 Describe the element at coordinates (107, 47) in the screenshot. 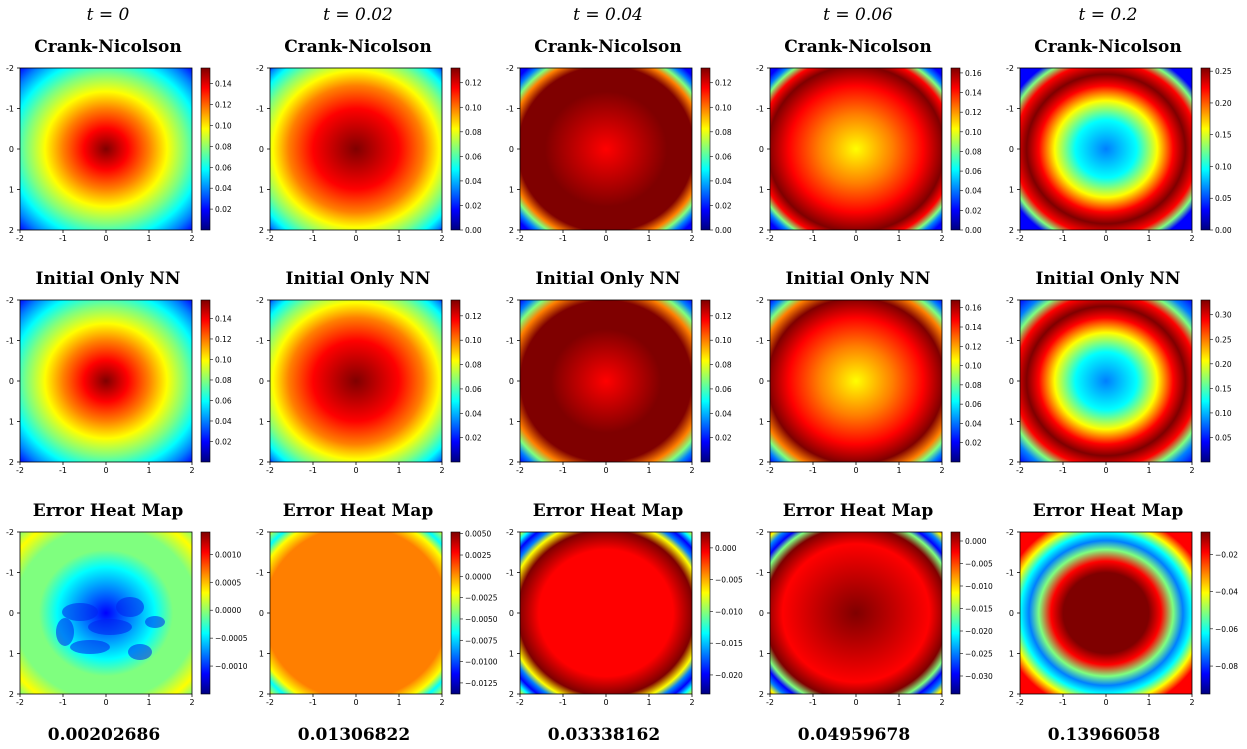

I see `panel-title: Crank-Nicolson` at that location.